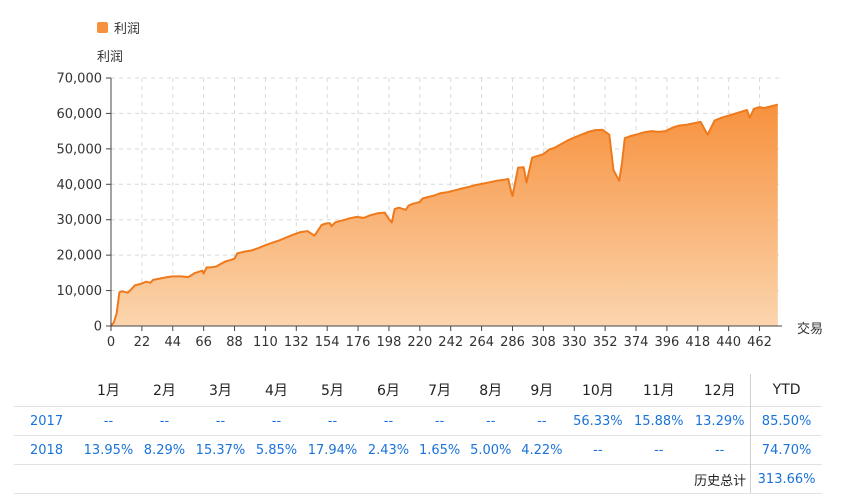  Describe the element at coordinates (164, 450) in the screenshot. I see `cell-value: 8.29%` at that location.